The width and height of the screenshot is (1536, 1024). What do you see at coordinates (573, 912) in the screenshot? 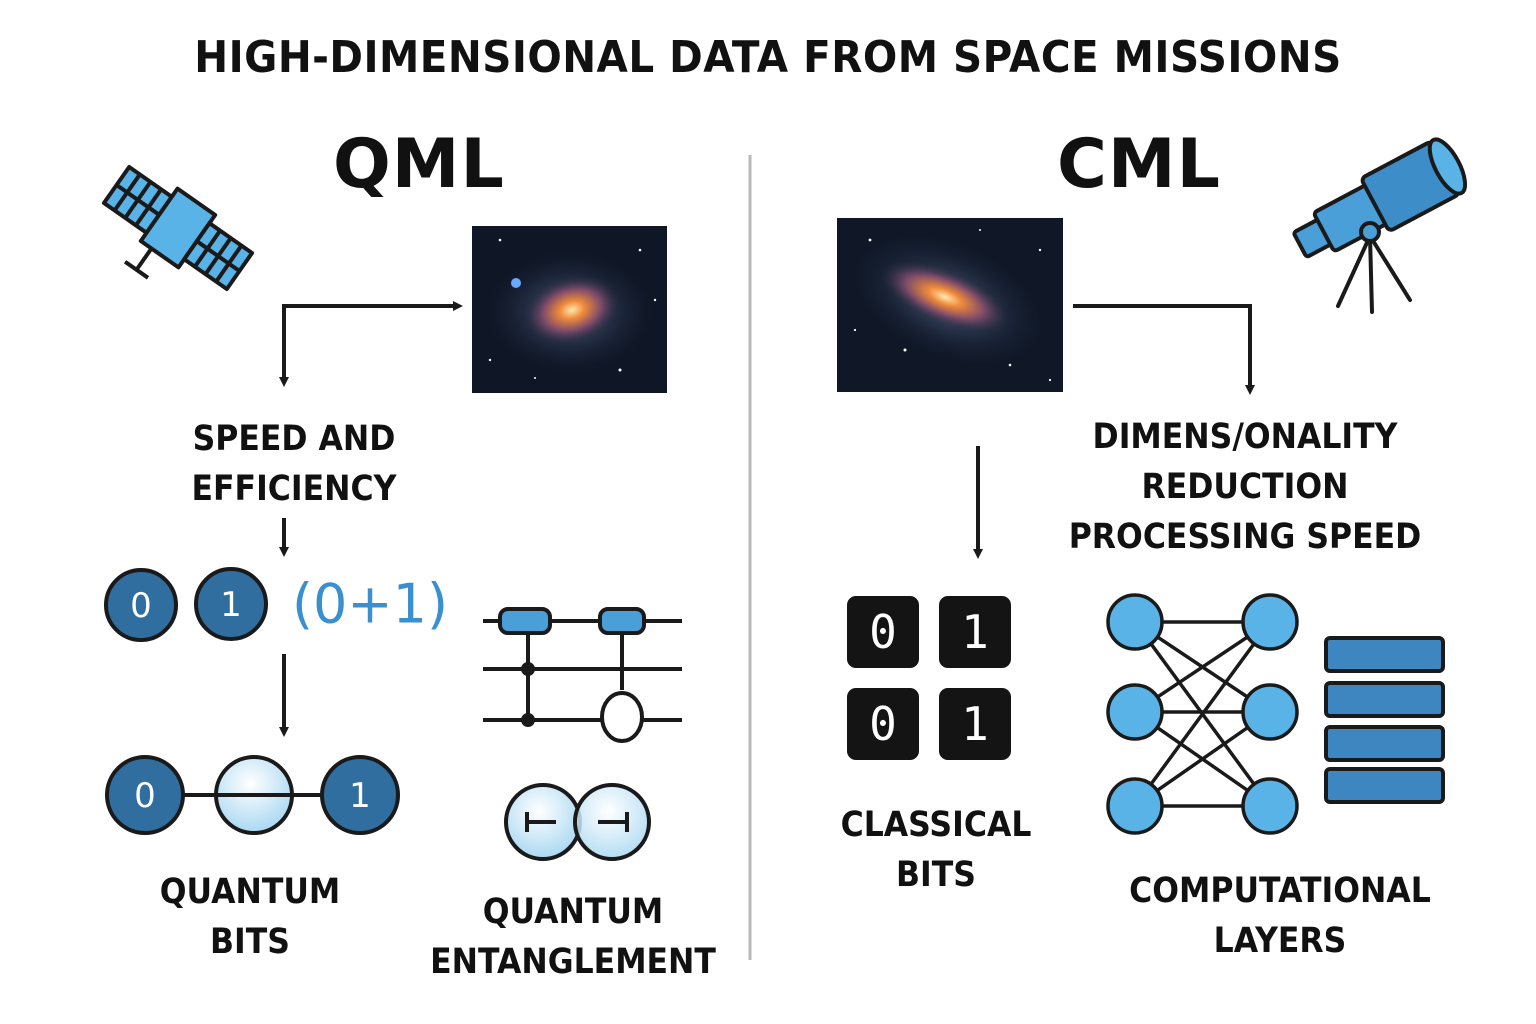
I see `entanglement-line-1: QUANTUM` at bounding box center [573, 912].